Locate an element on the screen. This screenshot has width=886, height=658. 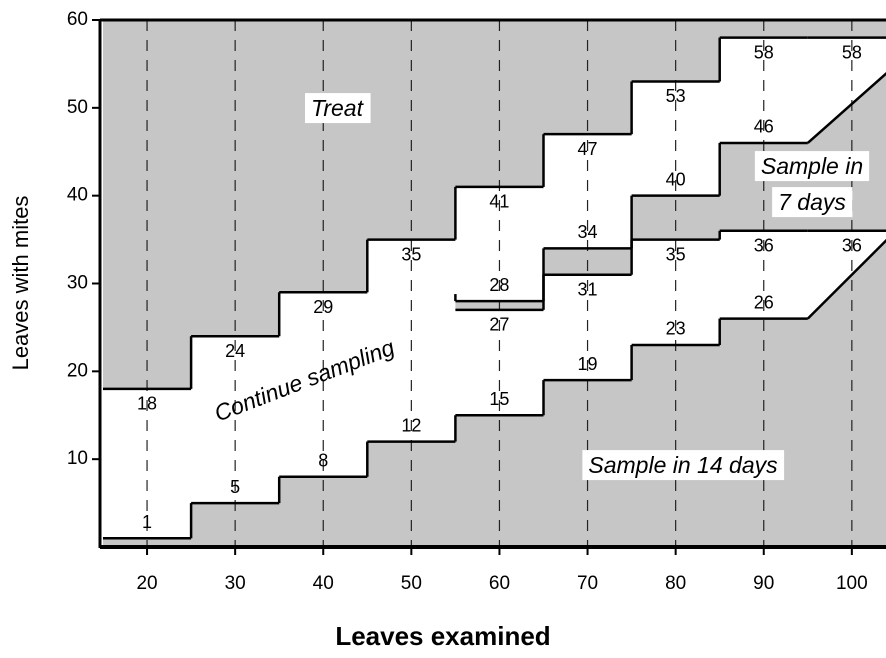
x-tick-label: 60 is located at coordinates (499, 583).